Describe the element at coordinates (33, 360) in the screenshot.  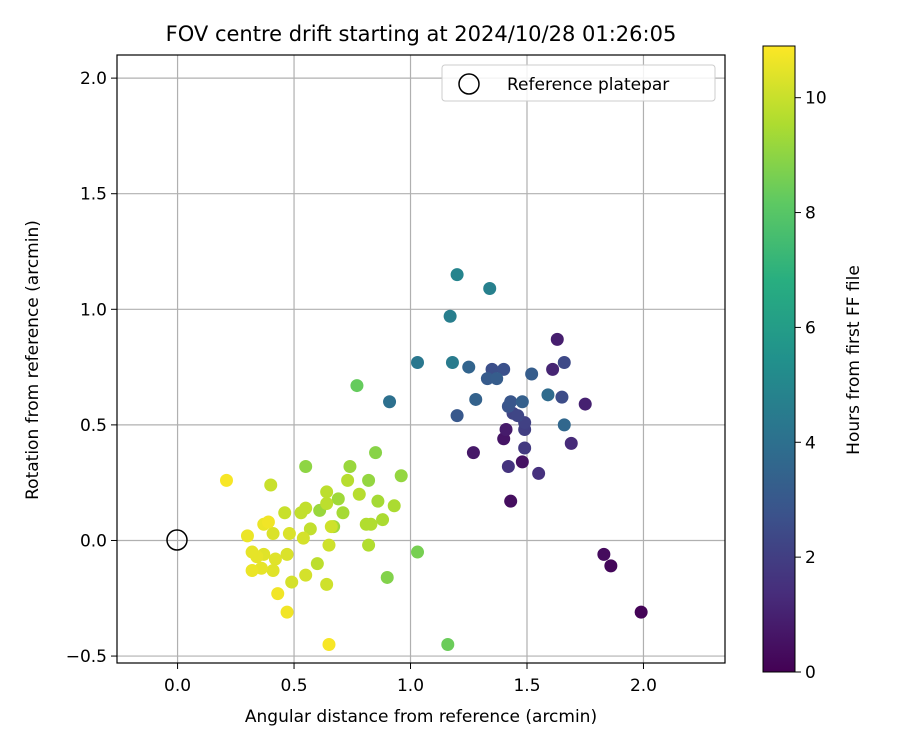
I see `y-axis-label: Rotation from reference (arcmin)` at that location.